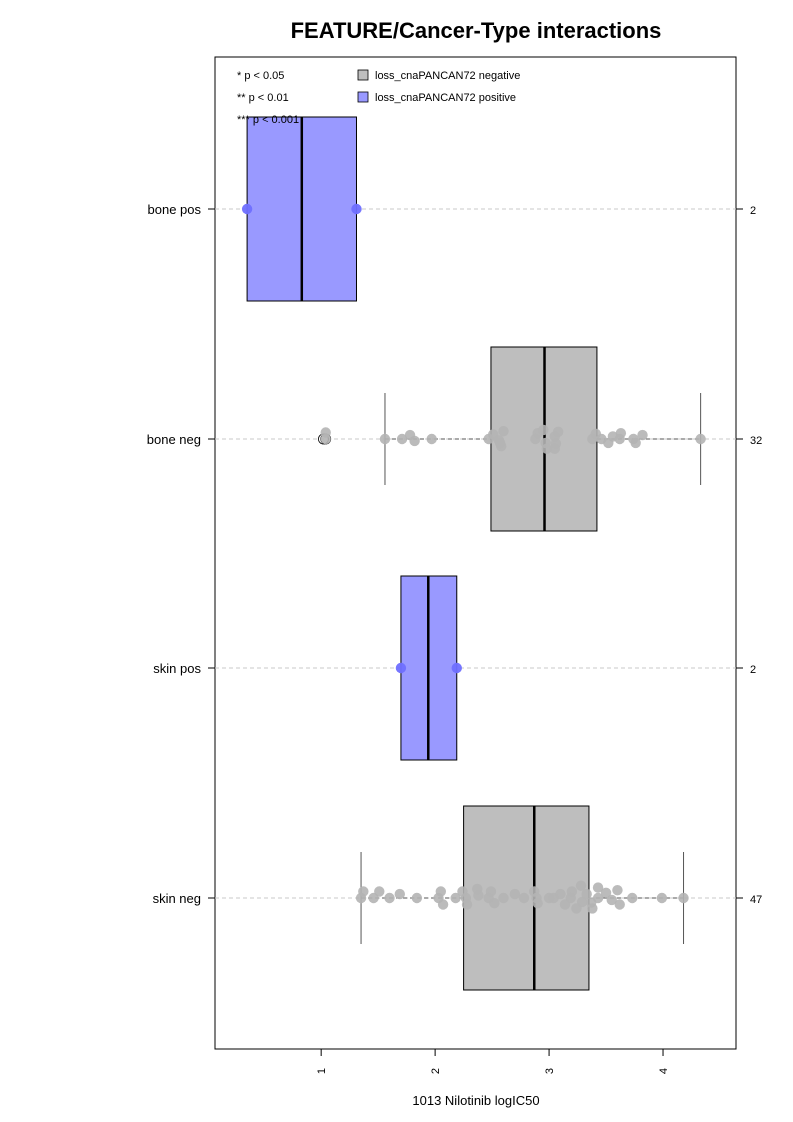  Describe the element at coordinates (177, 898) in the screenshot. I see `category-label-3: skin neg` at that location.